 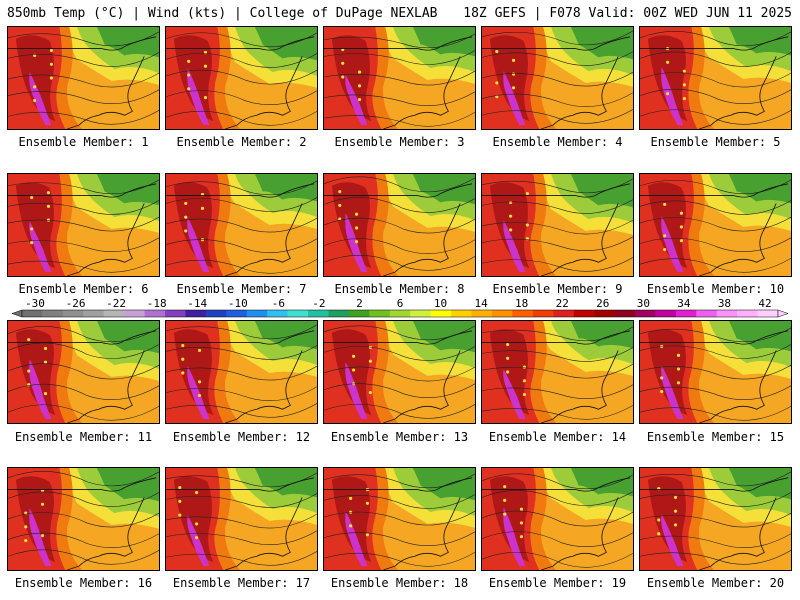 What do you see at coordinates (359, 303) in the screenshot?
I see `colorbar-tick-label: 2` at bounding box center [359, 303].